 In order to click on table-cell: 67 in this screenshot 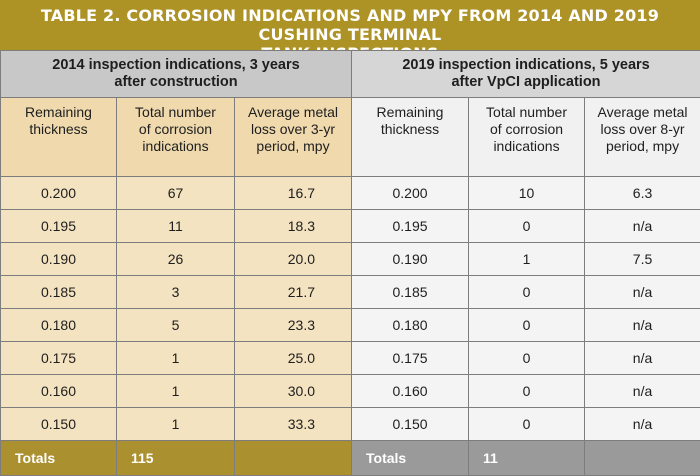, I will do `click(176, 193)`.